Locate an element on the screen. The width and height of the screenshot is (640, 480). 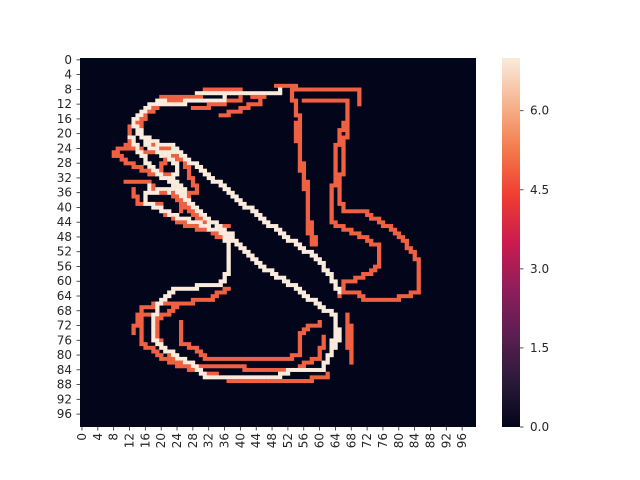
x-tick-label: 92 is located at coordinates (446, 440).